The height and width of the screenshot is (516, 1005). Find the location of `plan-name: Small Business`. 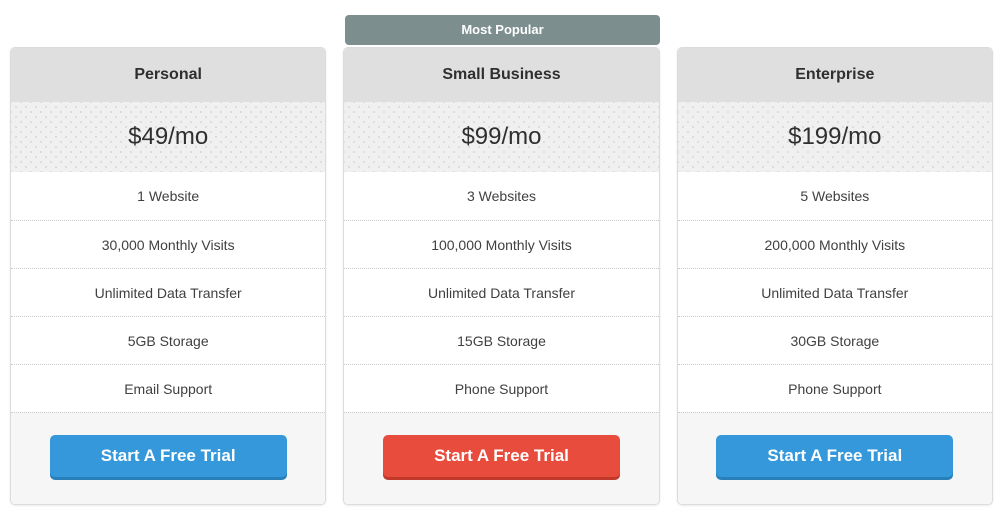

plan-name: Small Business is located at coordinates (501, 75).